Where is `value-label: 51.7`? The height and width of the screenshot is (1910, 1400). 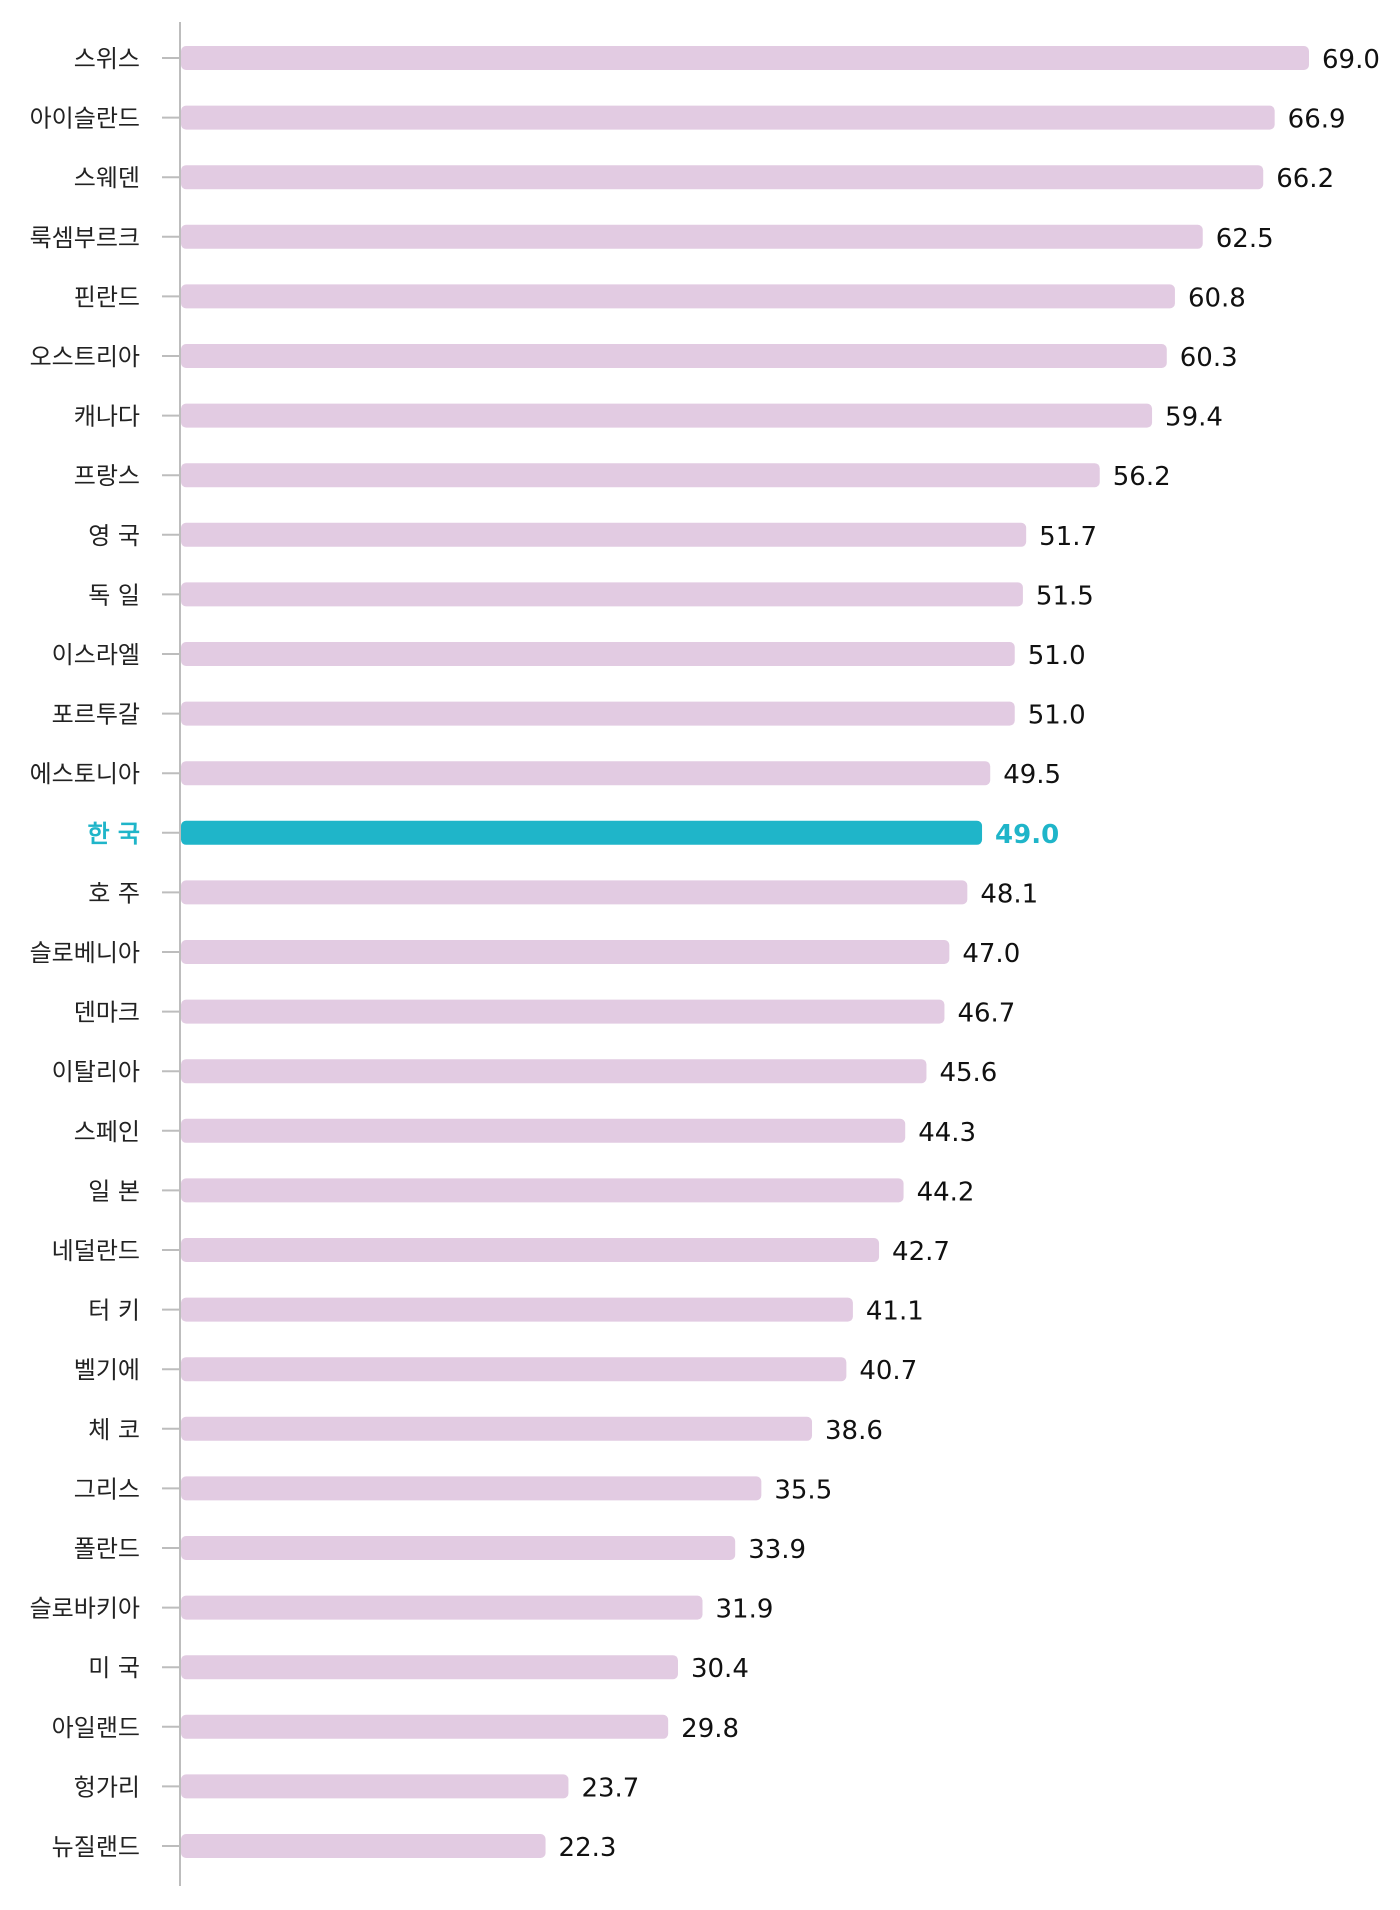
value-label: 51.7 is located at coordinates (1068, 537).